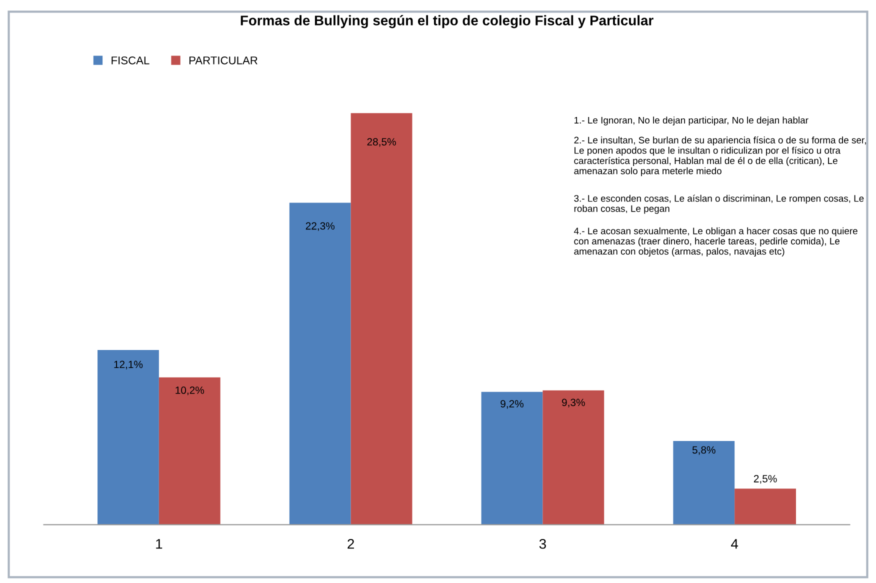 The height and width of the screenshot is (583, 876). What do you see at coordinates (128, 365) in the screenshot?
I see `data-label: 12,1%` at bounding box center [128, 365].